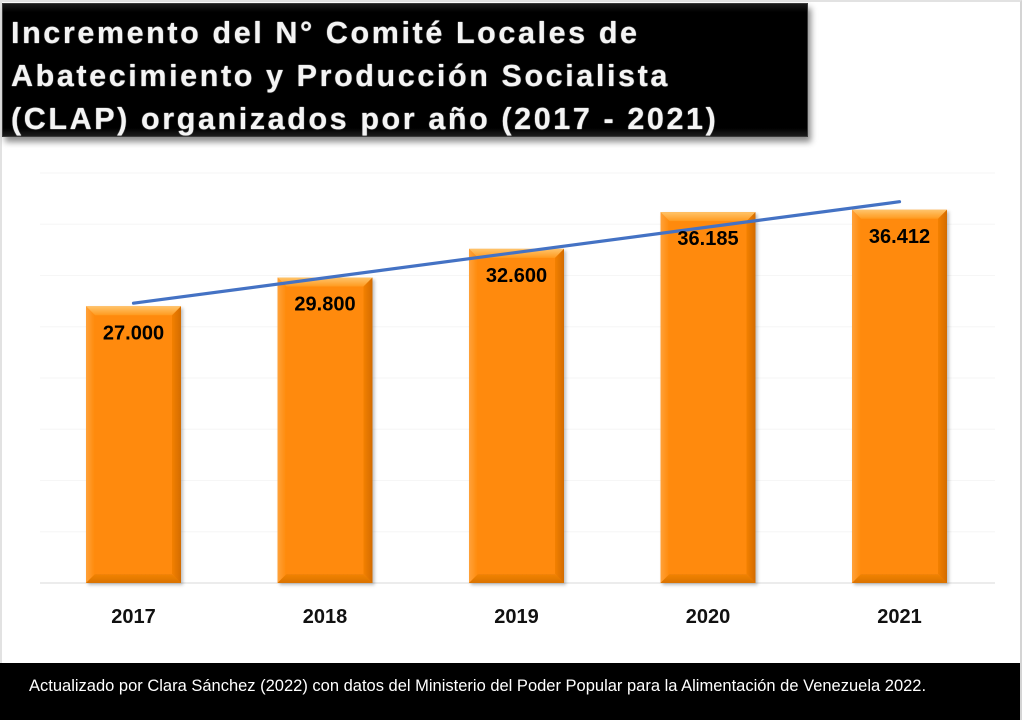 This screenshot has width=1024, height=722. What do you see at coordinates (365, 119) in the screenshot?
I see `chart-title-line-3: (CLAP) organizados por año (2017 - 2021)` at bounding box center [365, 119].